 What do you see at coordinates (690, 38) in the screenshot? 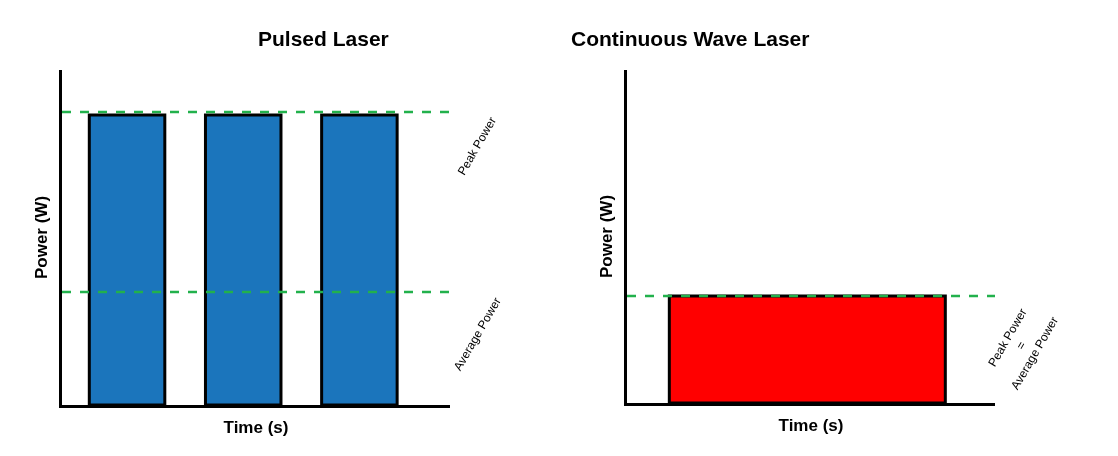
I see `chart-title: Continuous Wave Laser` at bounding box center [690, 38].